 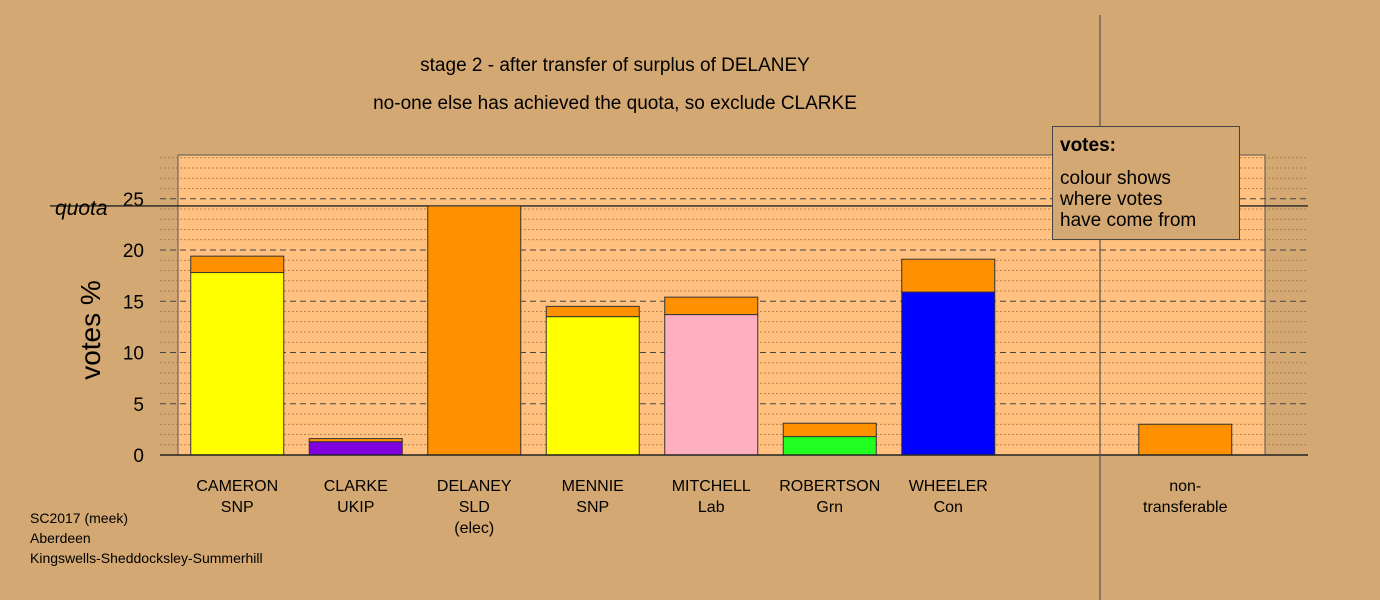 I want to click on y-axis-label: votes %, so click(x=90, y=330).